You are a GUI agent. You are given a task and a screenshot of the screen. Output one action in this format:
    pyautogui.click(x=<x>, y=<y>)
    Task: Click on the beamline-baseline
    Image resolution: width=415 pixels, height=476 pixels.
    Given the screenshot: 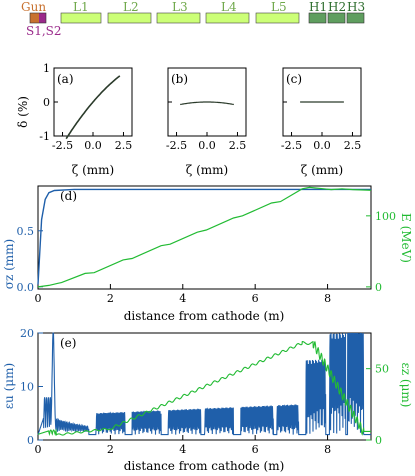 What is the action you would take?
    pyautogui.click(x=38, y=18)
    